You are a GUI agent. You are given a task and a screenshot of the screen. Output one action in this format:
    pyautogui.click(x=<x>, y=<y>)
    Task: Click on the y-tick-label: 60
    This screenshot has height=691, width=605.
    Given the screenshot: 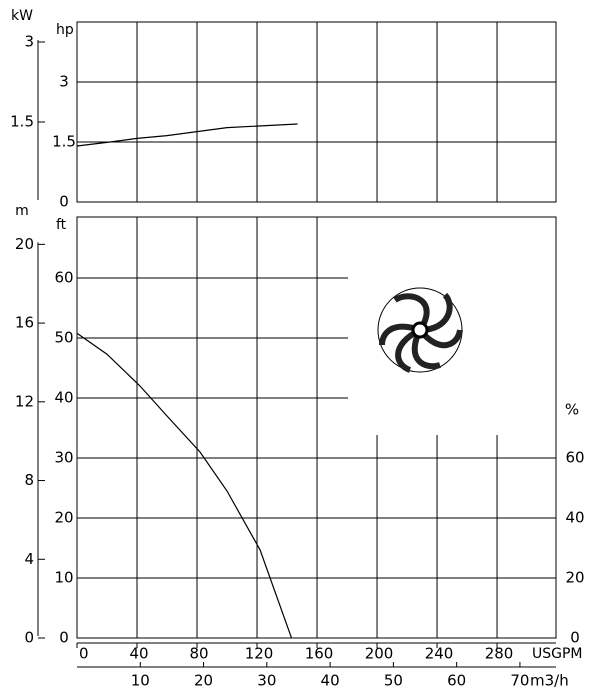 What is the action you would take?
    pyautogui.click(x=63, y=278)
    